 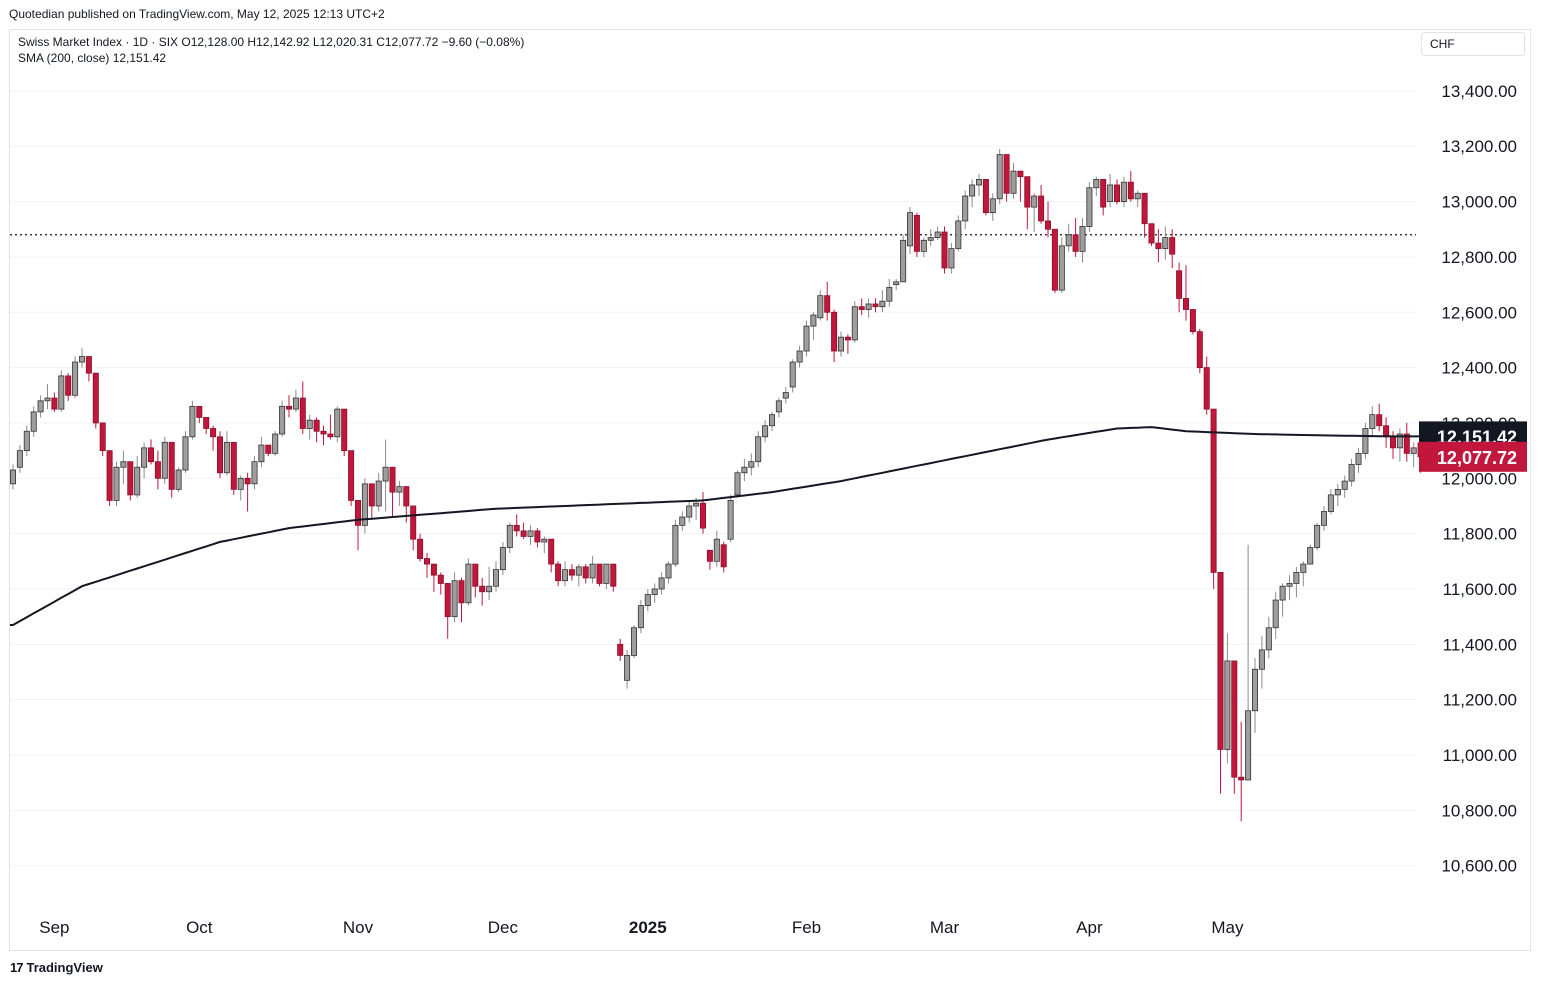 I want to click on x-tick-label: Mar, so click(x=945, y=927).